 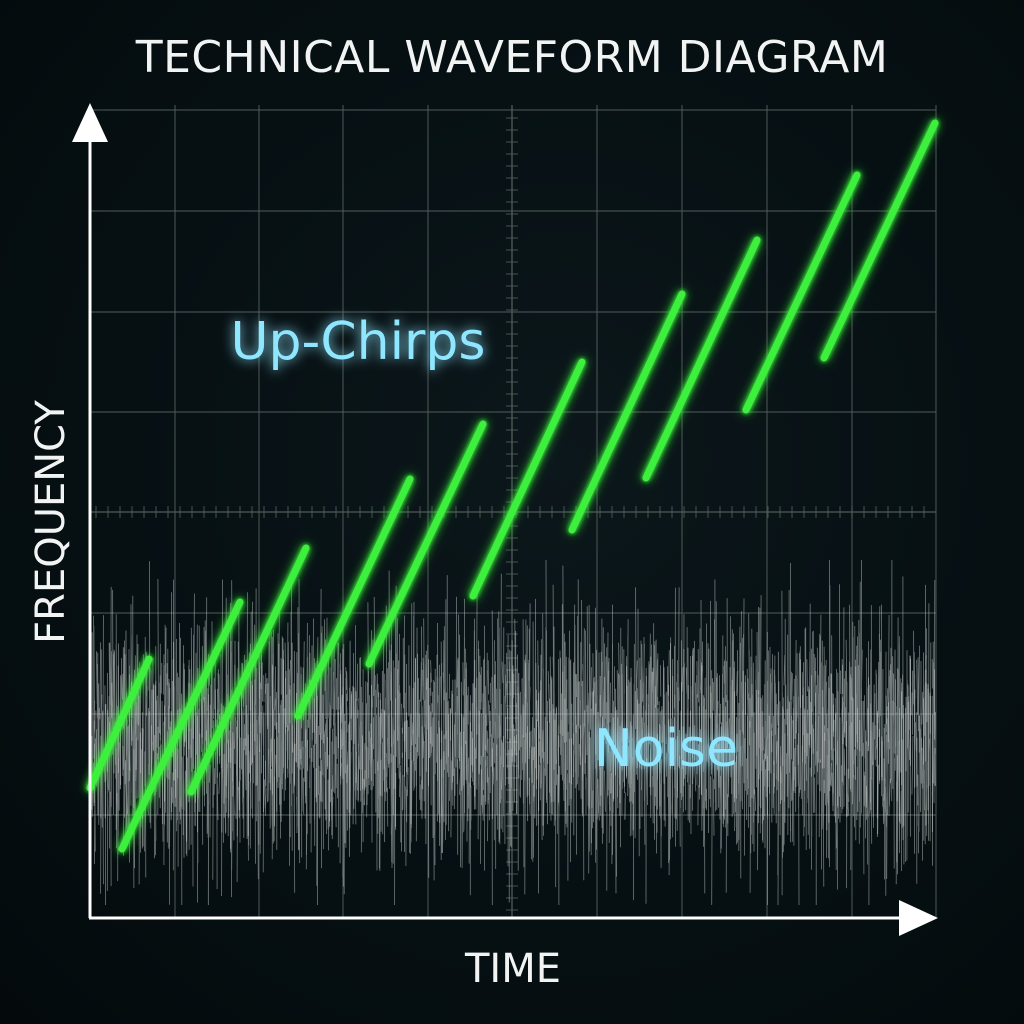 I want to click on y-axis-arrow-icon, so click(x=90, y=122).